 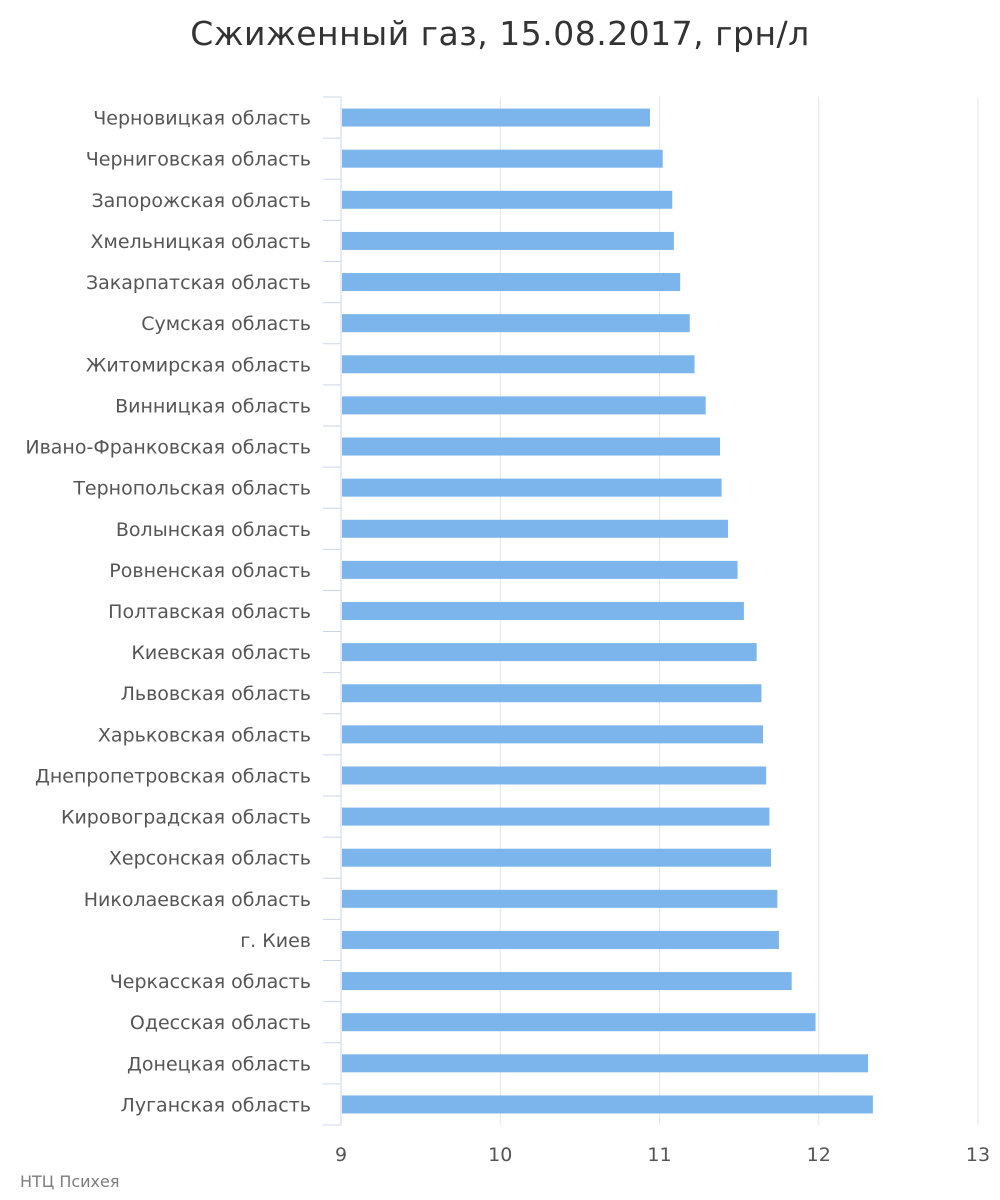 What do you see at coordinates (332, 611) in the screenshot?
I see `y-axis` at bounding box center [332, 611].